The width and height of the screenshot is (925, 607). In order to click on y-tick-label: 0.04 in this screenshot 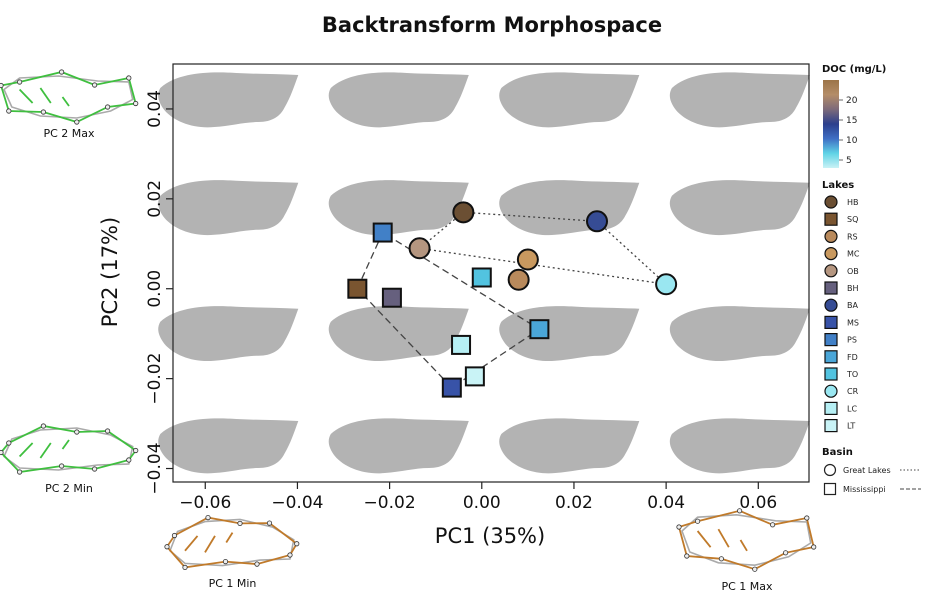, I will do `click(155, 109)`.